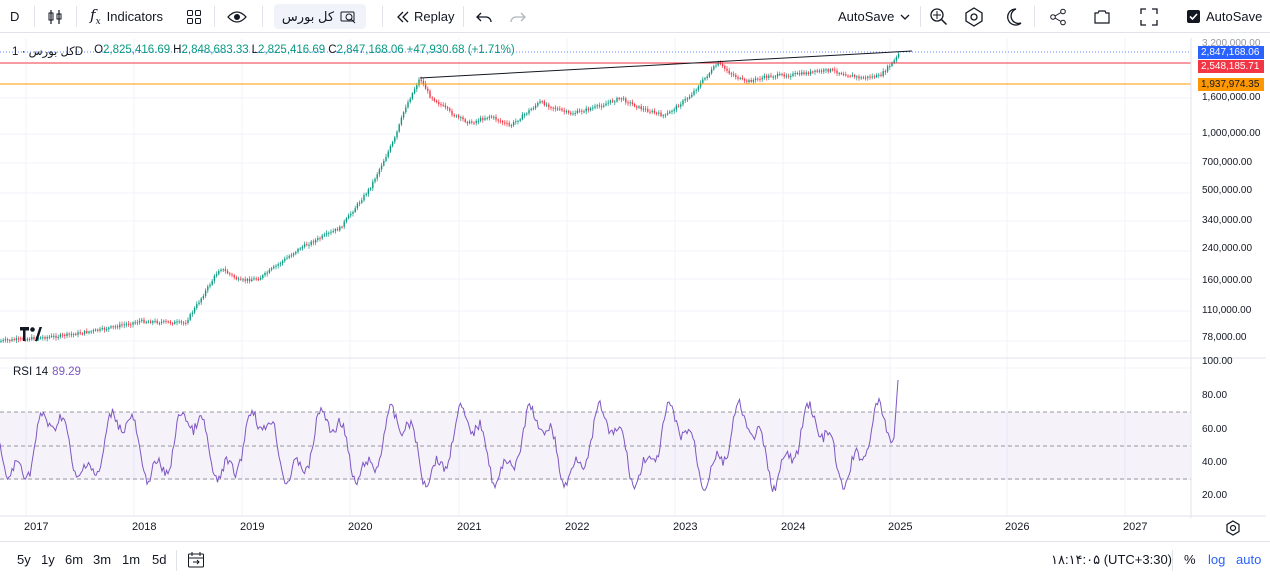 This screenshot has height=577, width=1270. What do you see at coordinates (1215, 395) in the screenshot?
I see `rsi-scale-label: 80.00` at bounding box center [1215, 395].